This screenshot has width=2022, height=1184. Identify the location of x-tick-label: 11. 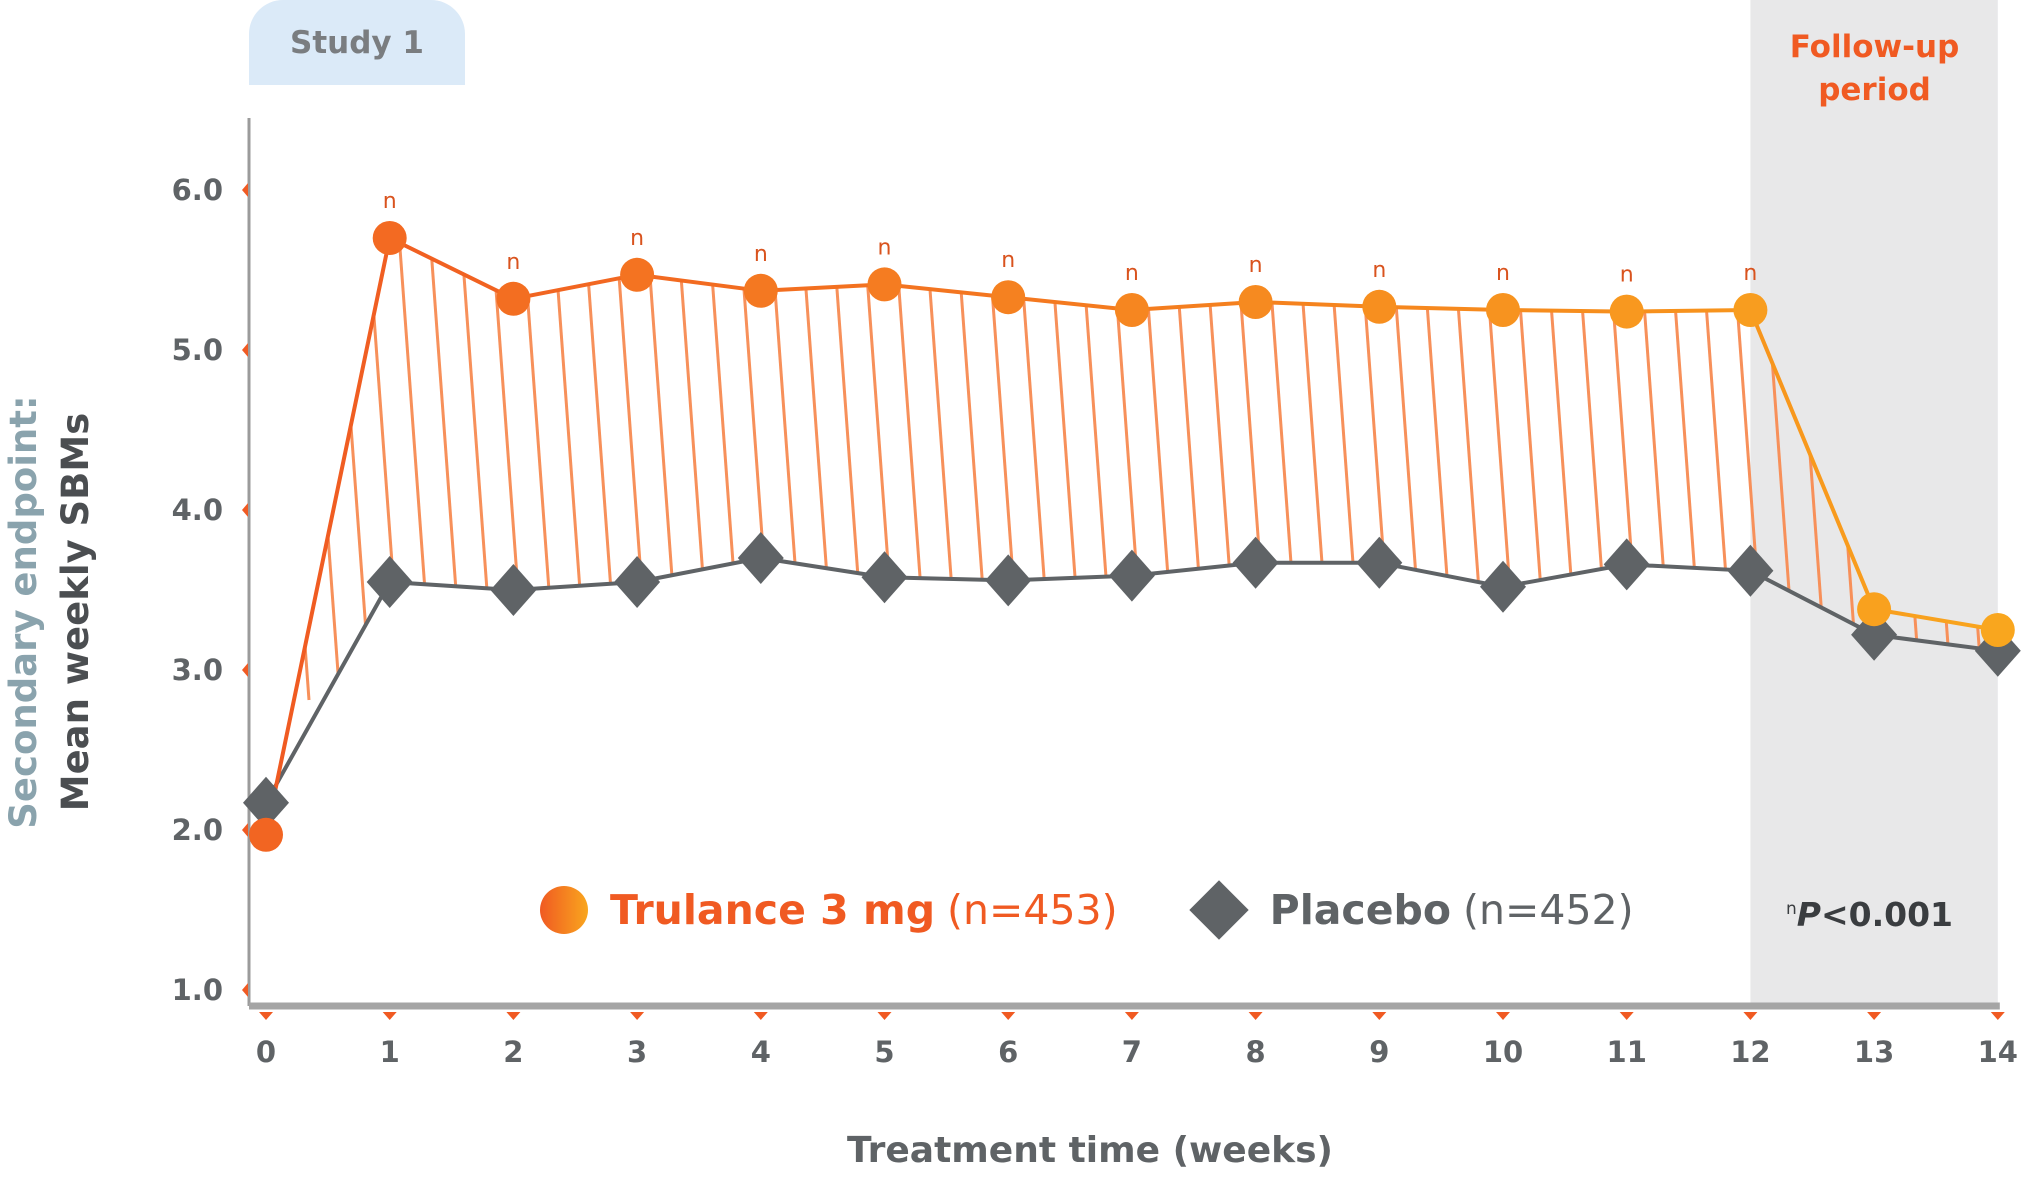
(1627, 1052).